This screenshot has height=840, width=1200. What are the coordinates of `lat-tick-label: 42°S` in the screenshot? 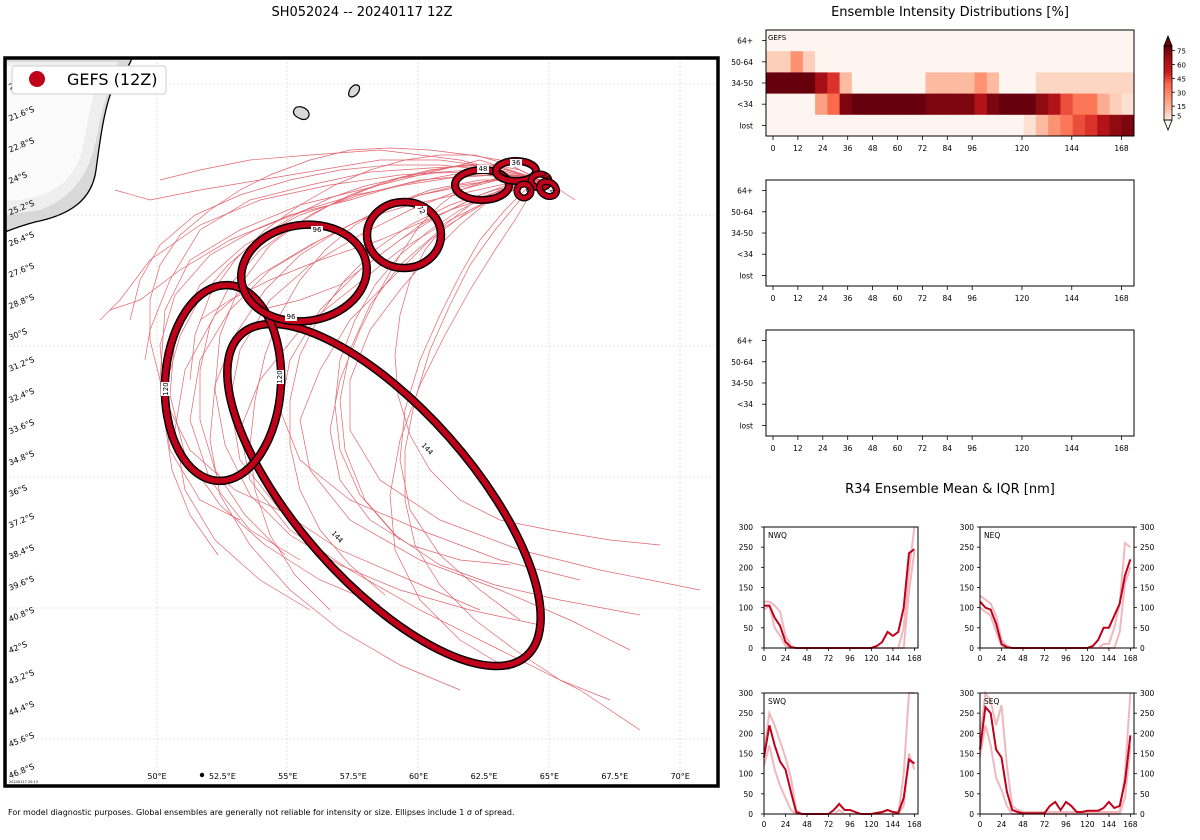 It's located at (17, 648).